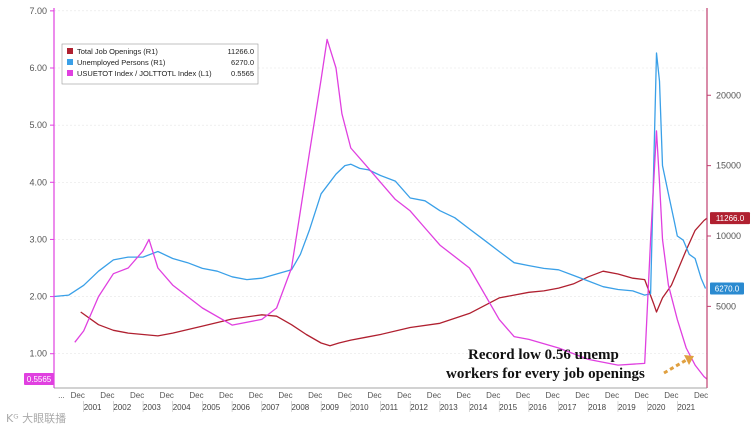 Image resolution: width=754 pixels, height=434 pixels. I want to click on year-label: 2011, so click(390, 407).